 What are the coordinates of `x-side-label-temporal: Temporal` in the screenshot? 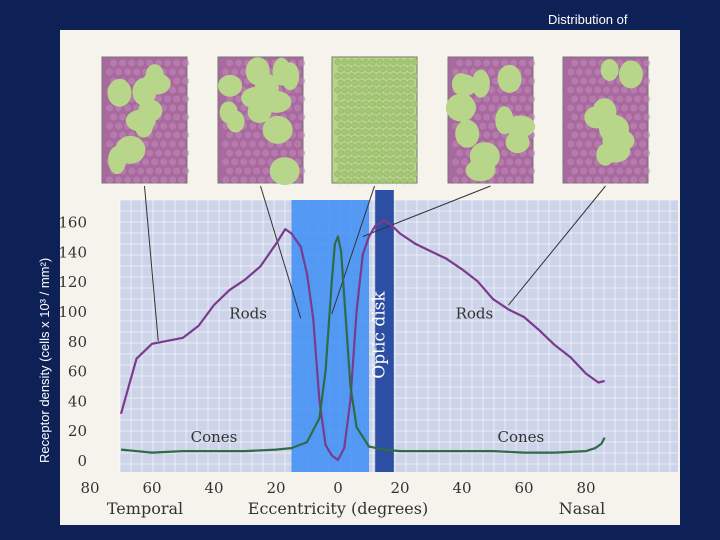 It's located at (145, 508).